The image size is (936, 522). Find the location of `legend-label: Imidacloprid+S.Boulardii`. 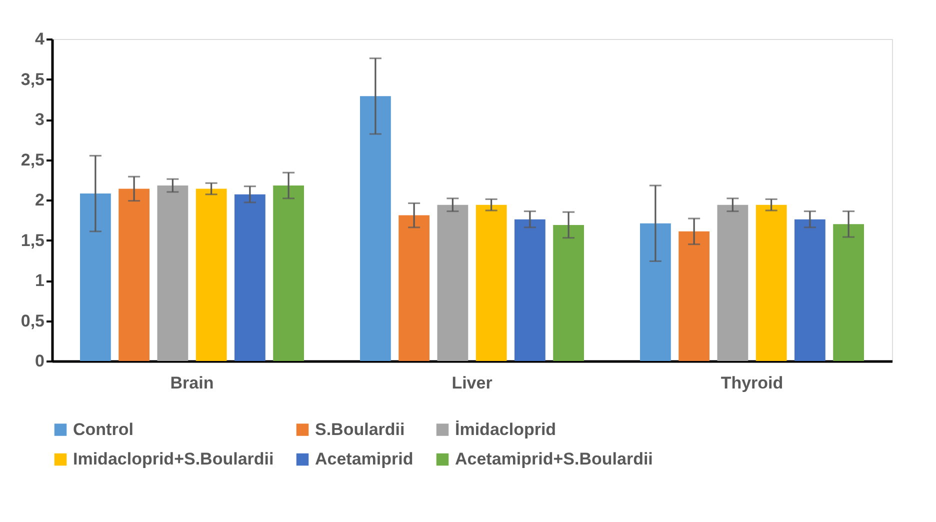

legend-label: Imidacloprid+S.Boulardii is located at coordinates (173, 459).